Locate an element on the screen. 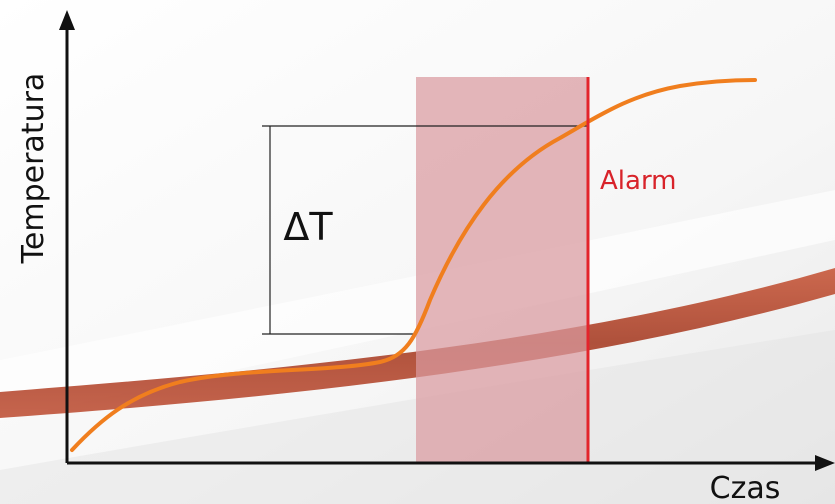 The width and height of the screenshot is (835, 504). y-axis-label: Temperatura is located at coordinates (33, 169).